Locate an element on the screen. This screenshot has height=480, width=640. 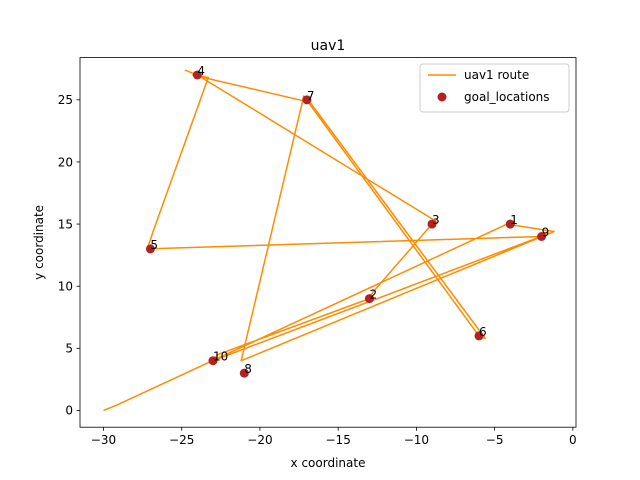
chart-title: uav1 is located at coordinates (328, 46).